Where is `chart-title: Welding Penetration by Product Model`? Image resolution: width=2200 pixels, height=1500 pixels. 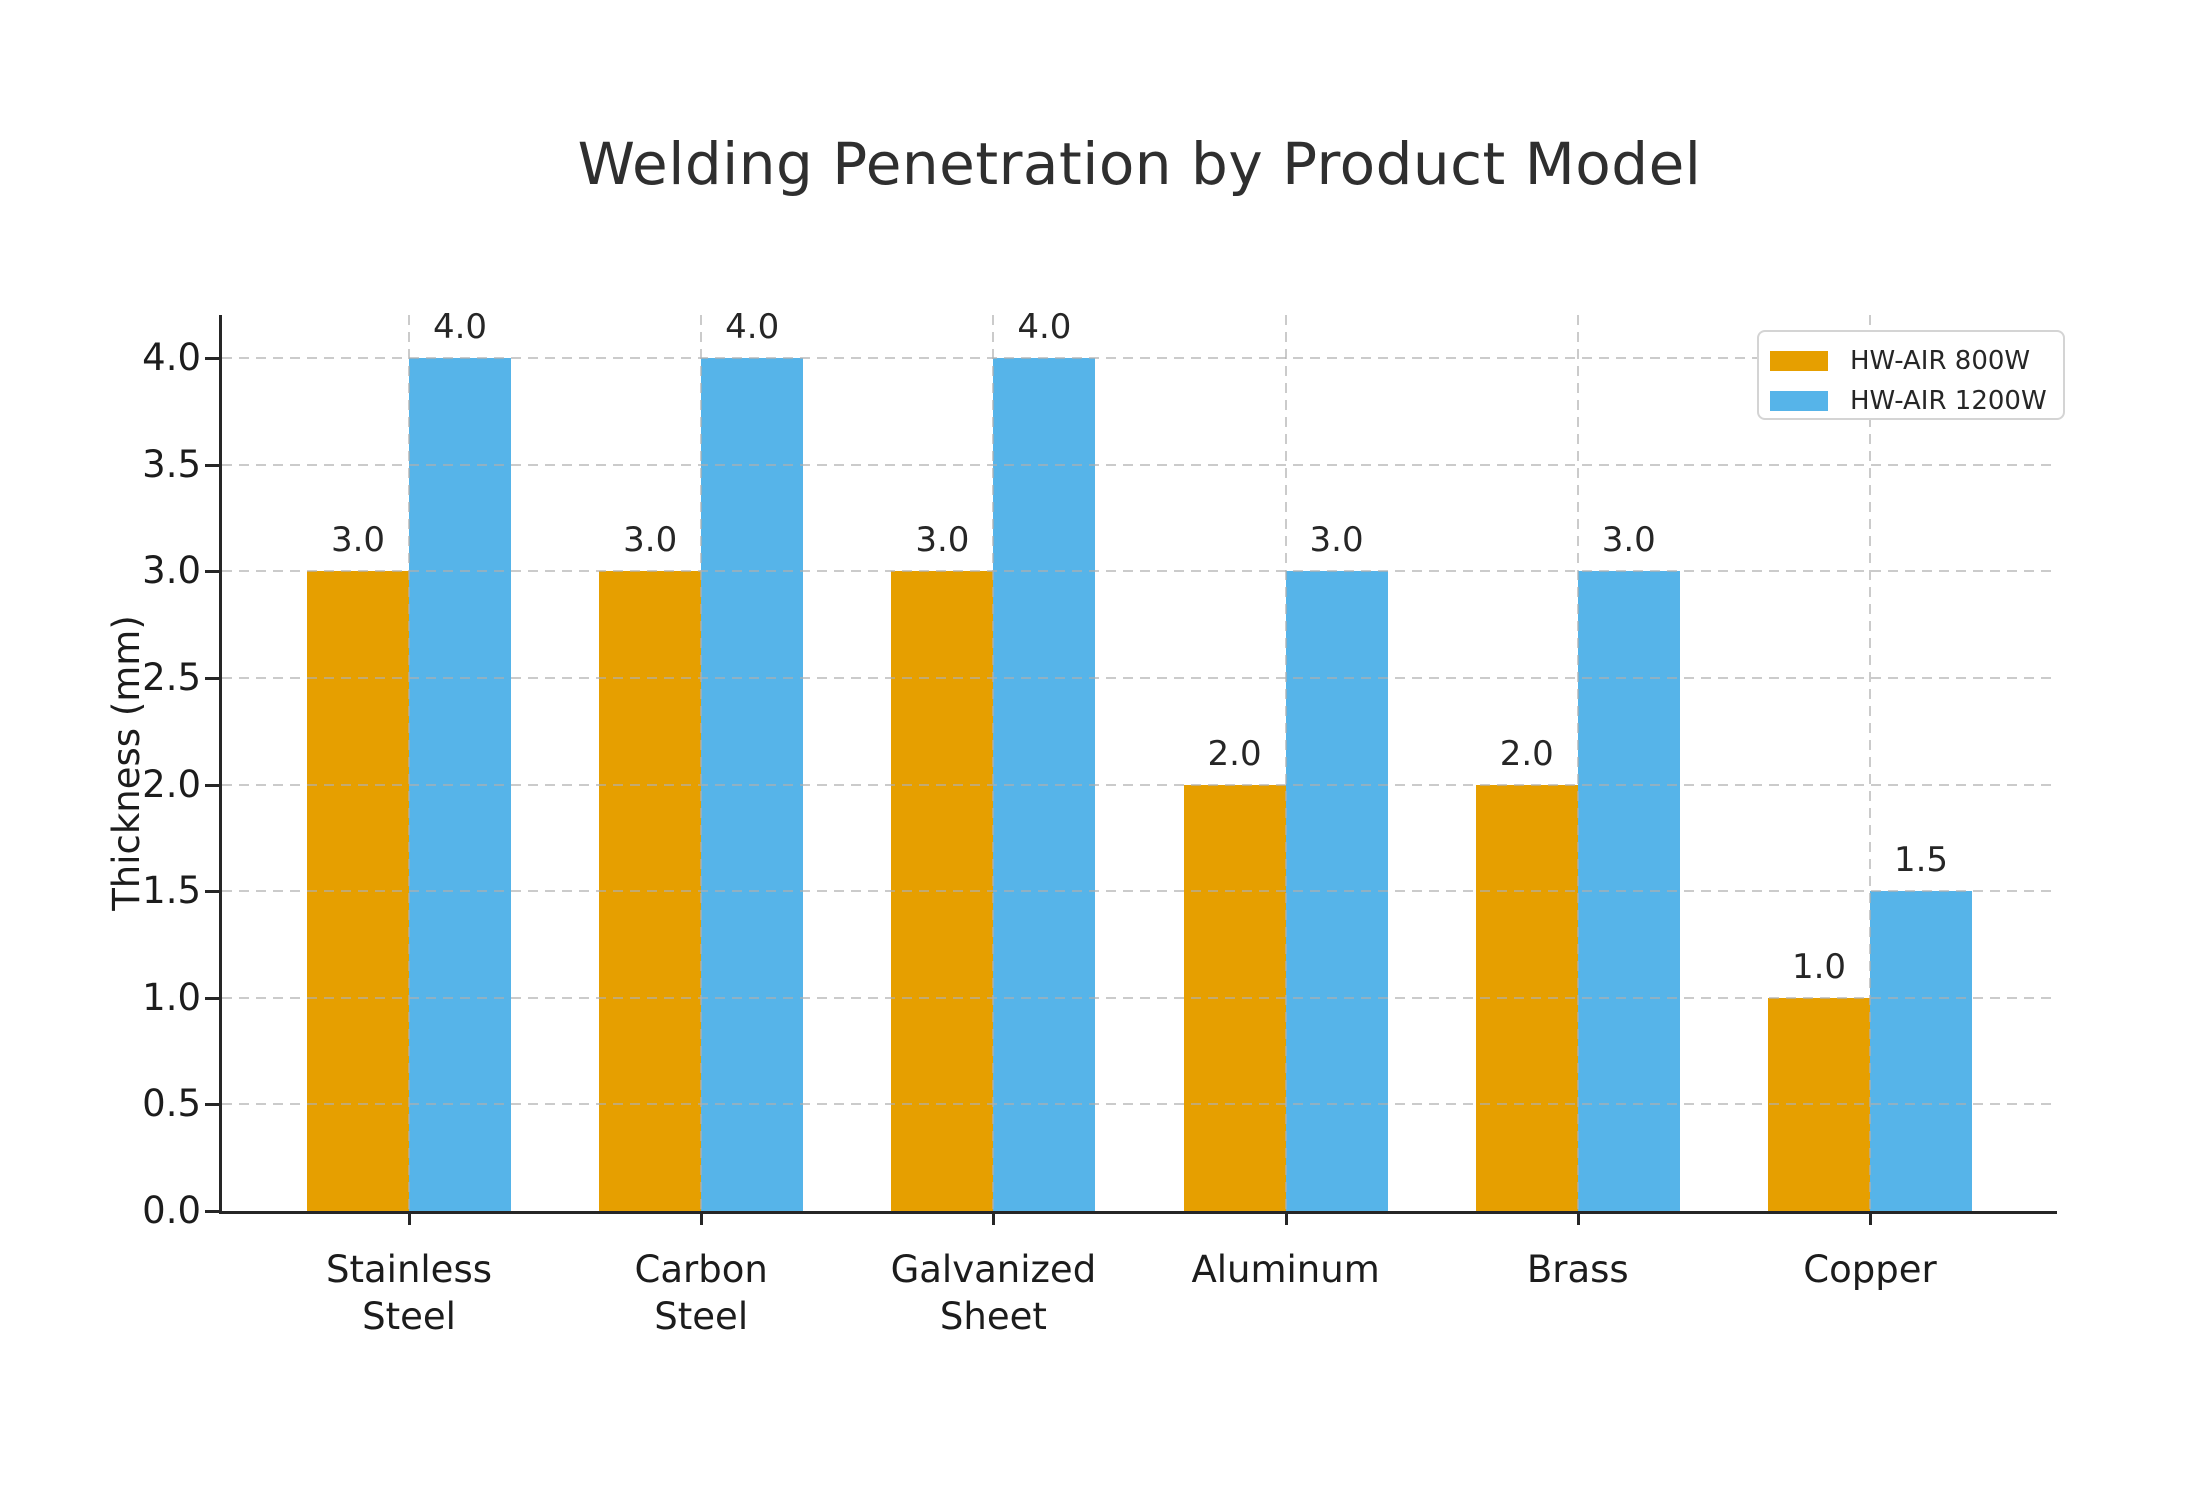
chart-title: Welding Penetration by Product Model is located at coordinates (1139, 164).